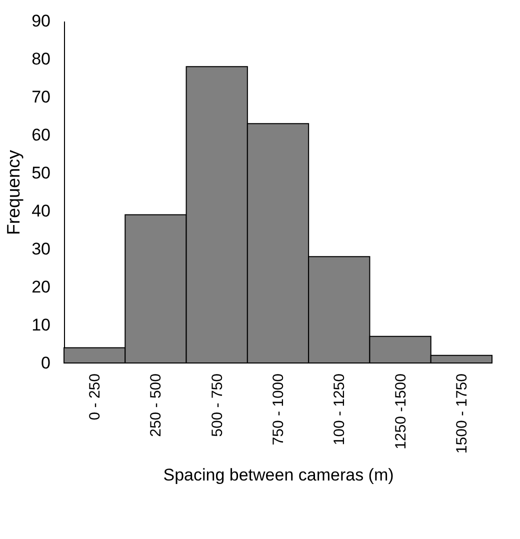  What do you see at coordinates (156, 405) in the screenshot?
I see `x-tick-label: 250 - 500` at bounding box center [156, 405].